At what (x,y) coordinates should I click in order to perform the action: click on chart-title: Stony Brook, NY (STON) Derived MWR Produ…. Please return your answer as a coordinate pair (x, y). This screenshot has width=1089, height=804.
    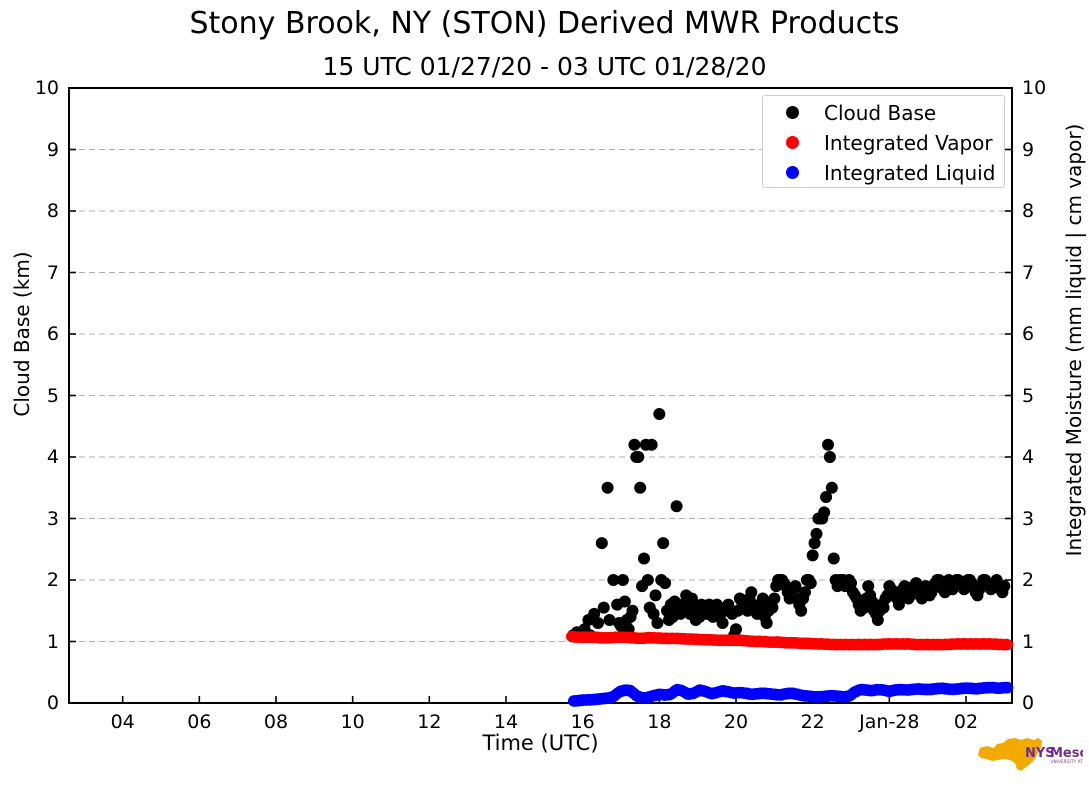
    Looking at the image, I should click on (544, 23).